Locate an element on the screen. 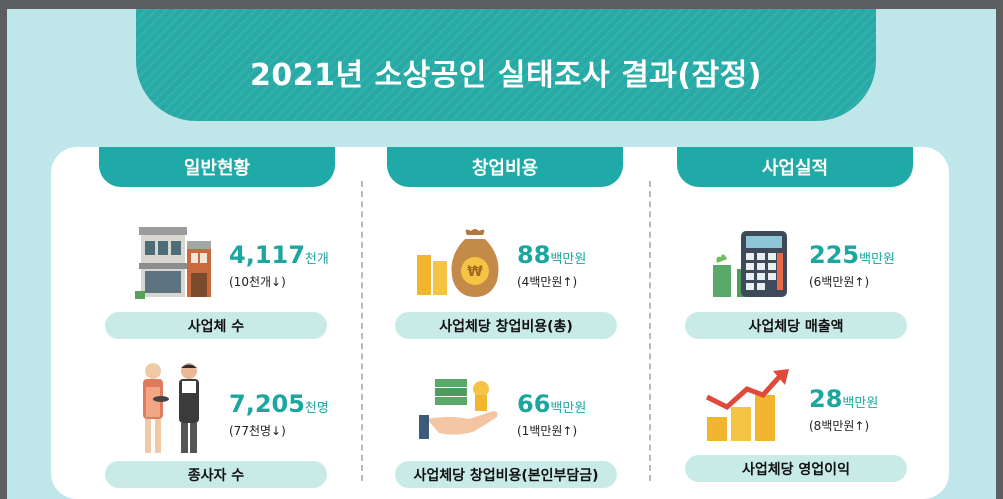 This screenshot has width=1003, height=499. label-revenue: 사업체당 매출액 is located at coordinates (796, 325).